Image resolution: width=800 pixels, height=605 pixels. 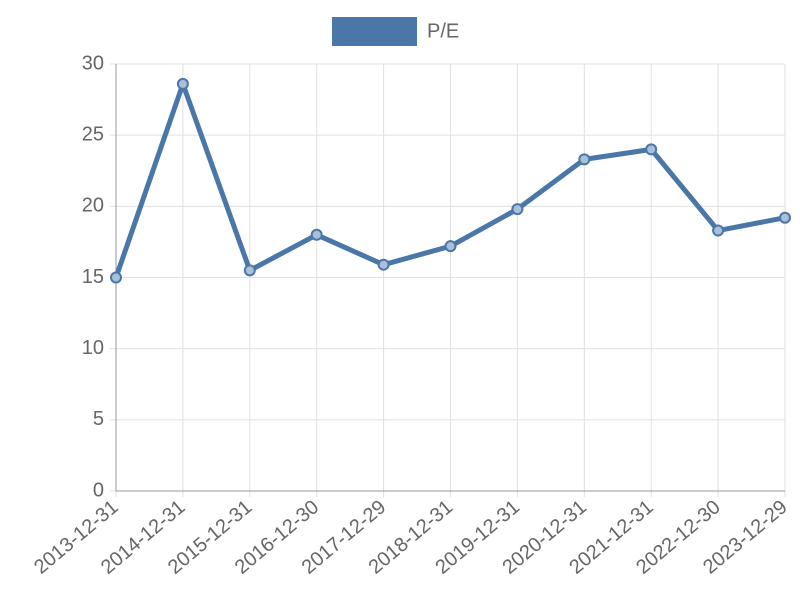 What do you see at coordinates (93, 348) in the screenshot?
I see `y-tick-label: 10` at bounding box center [93, 348].